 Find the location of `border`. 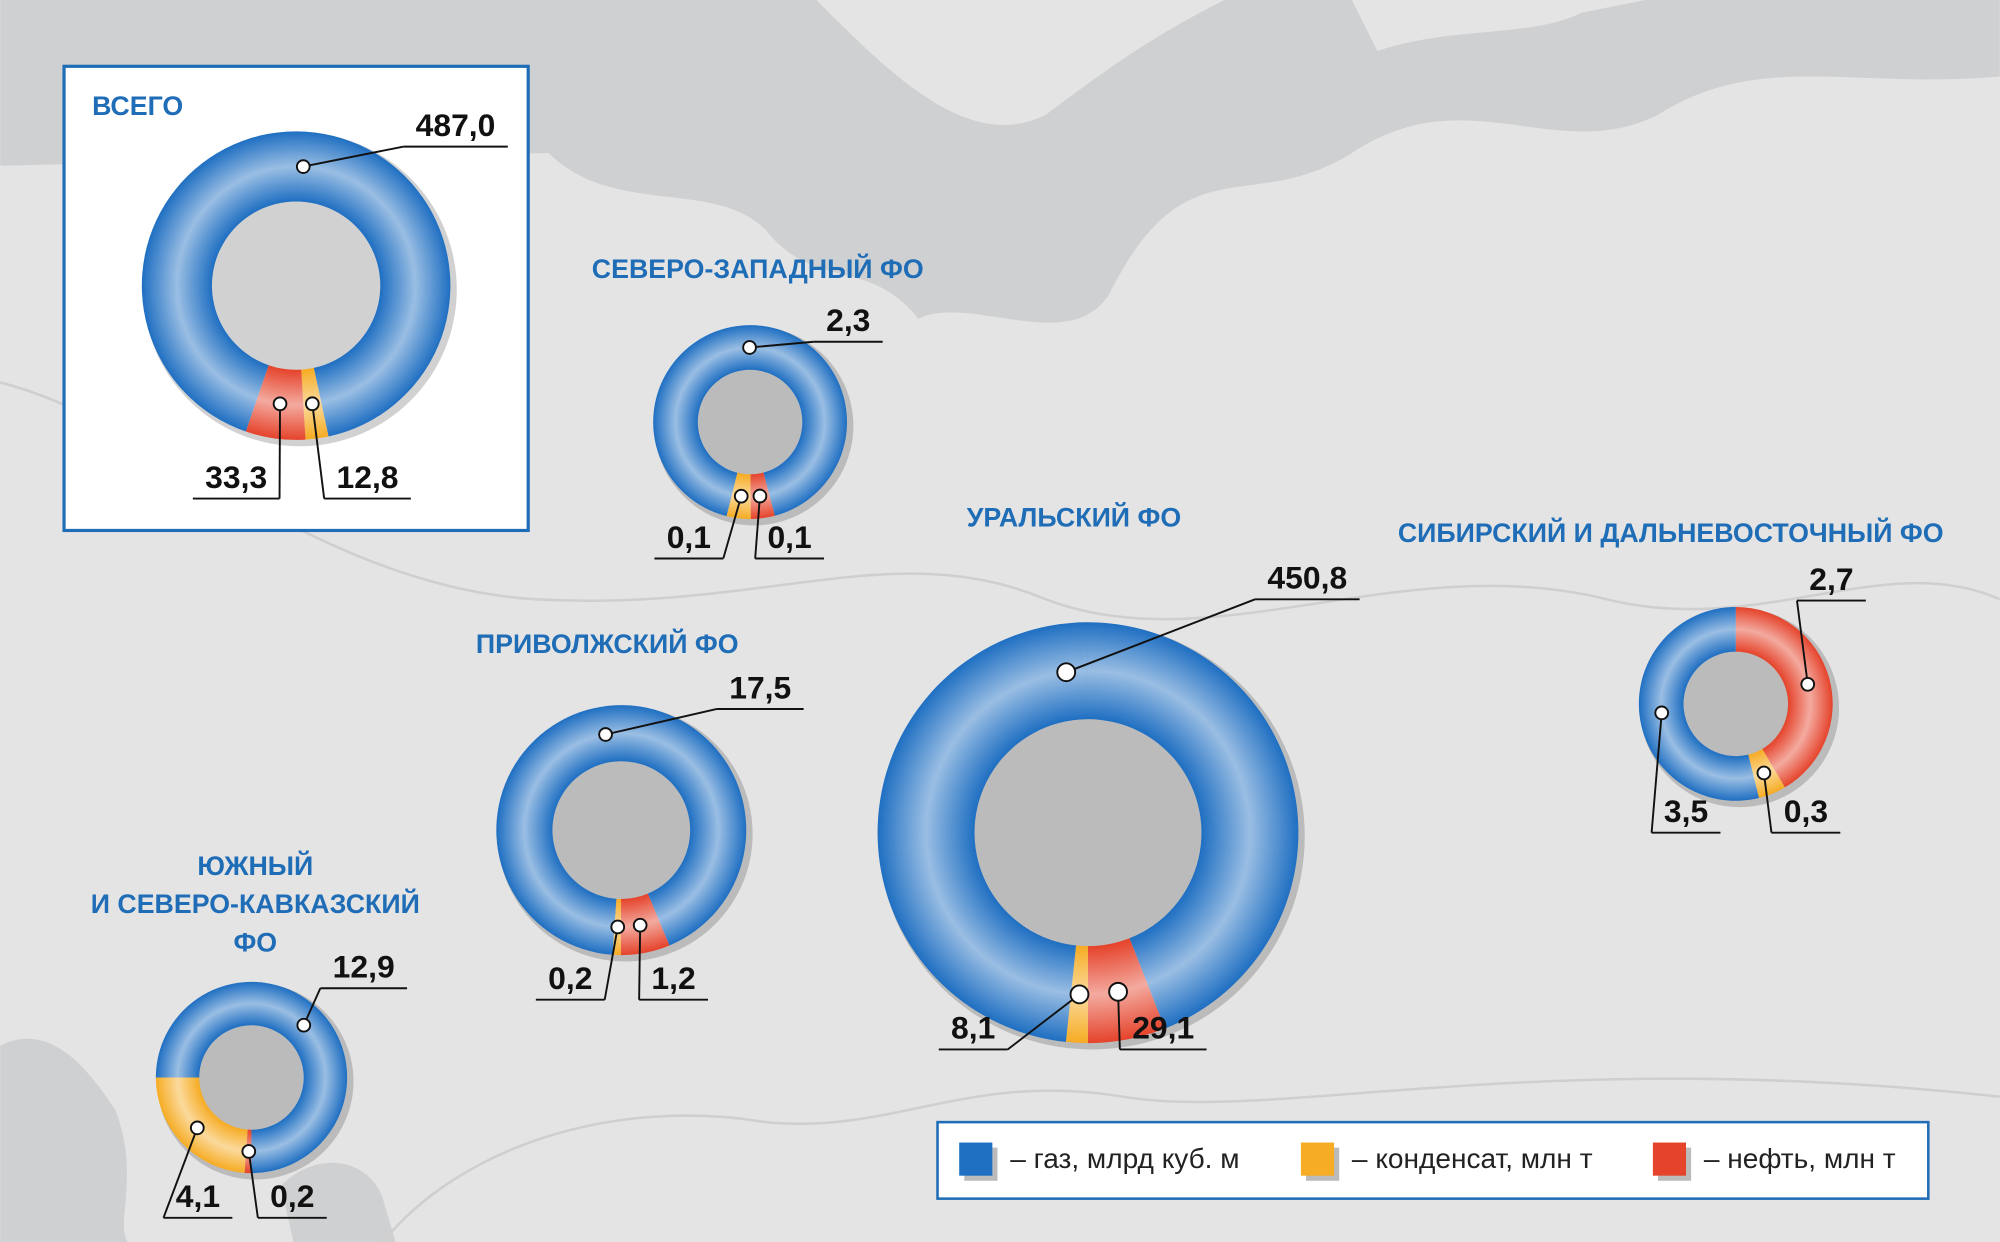

border is located at coordinates (1190, 1159).